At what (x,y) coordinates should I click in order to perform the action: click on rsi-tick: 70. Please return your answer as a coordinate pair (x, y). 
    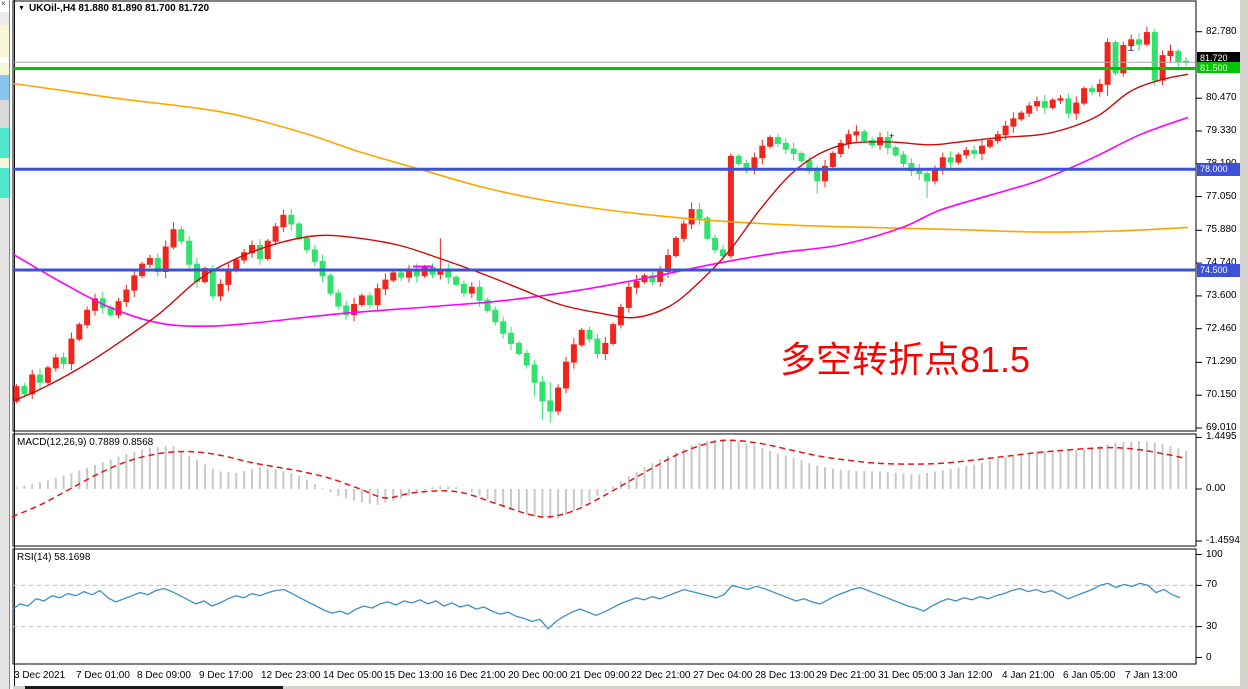
    Looking at the image, I should click on (1212, 585).